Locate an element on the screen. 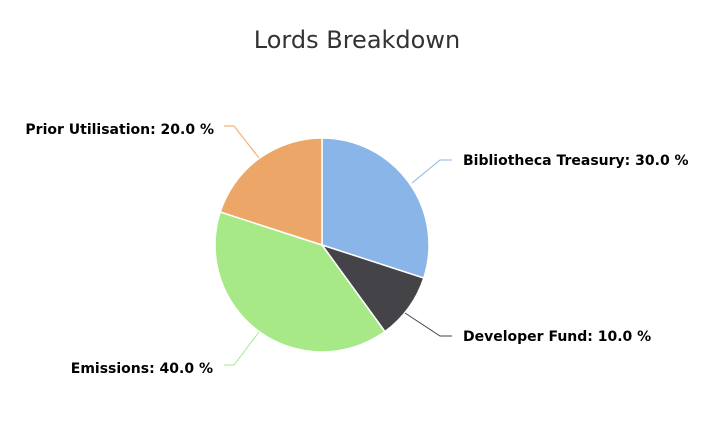  slice-label-emissions: Emissions: 40.0 % is located at coordinates (142, 369).